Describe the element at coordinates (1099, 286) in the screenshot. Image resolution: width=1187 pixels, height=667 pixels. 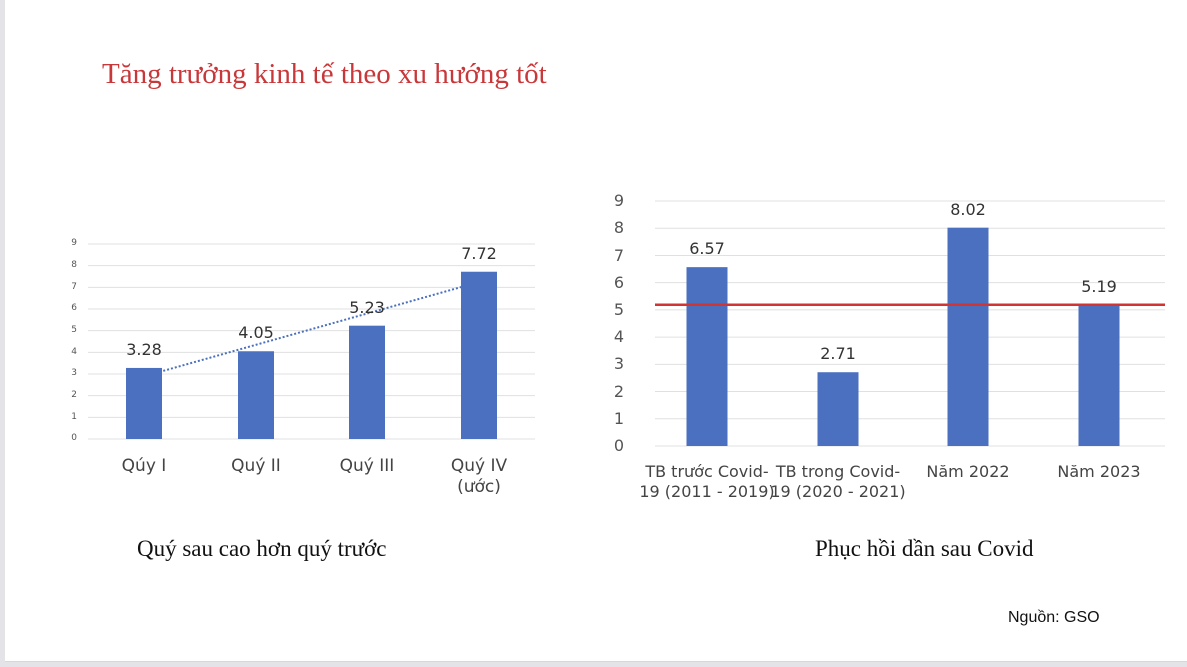
I see `data-label: 5.19` at that location.